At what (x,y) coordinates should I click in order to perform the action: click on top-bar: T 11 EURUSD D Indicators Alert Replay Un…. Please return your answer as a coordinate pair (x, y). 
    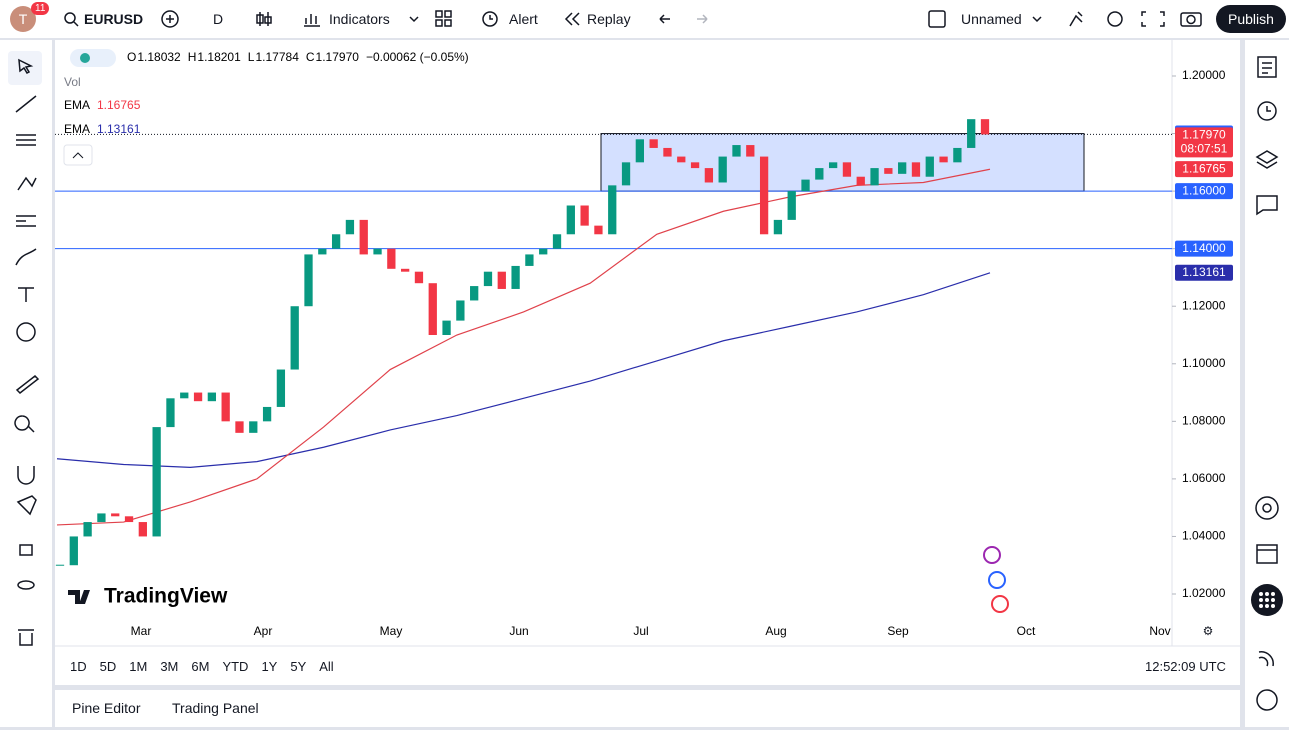
    Looking at the image, I should click on (644, 19).